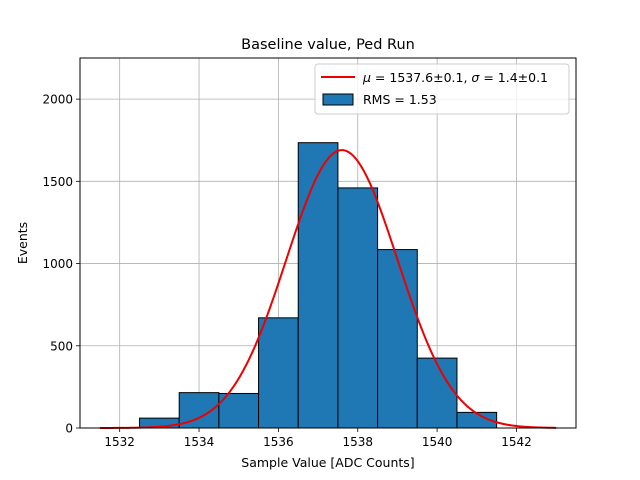  What do you see at coordinates (421, 77) in the screenshot?
I see `legend-fit-mu-value: = 1537.6±0.1,` at bounding box center [421, 77].